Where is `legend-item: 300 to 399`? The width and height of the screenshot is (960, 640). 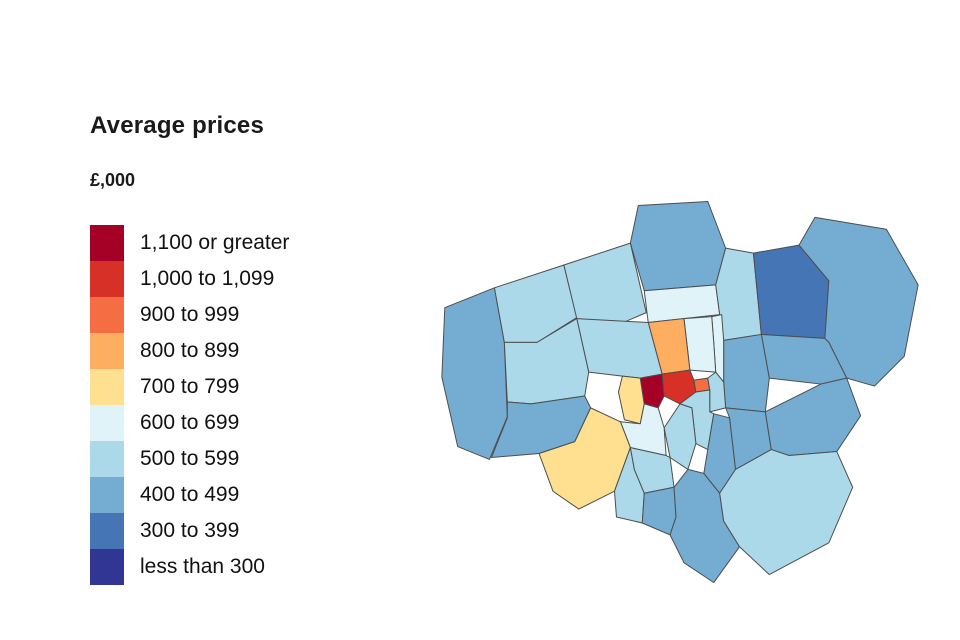 legend-item: 300 to 399 is located at coordinates (240, 531).